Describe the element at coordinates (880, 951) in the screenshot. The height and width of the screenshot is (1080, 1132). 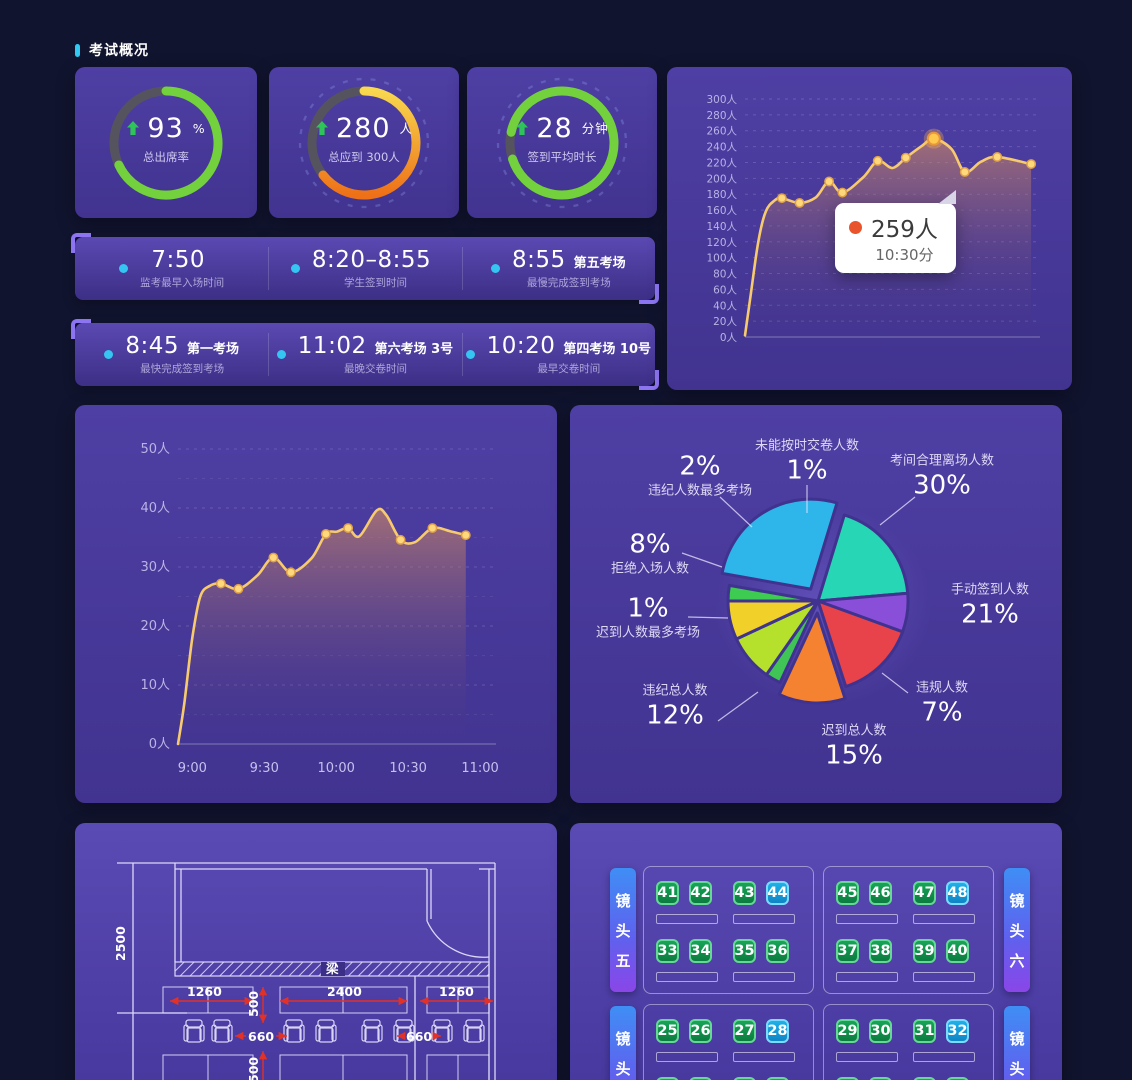
I see `seat: 38` at that location.